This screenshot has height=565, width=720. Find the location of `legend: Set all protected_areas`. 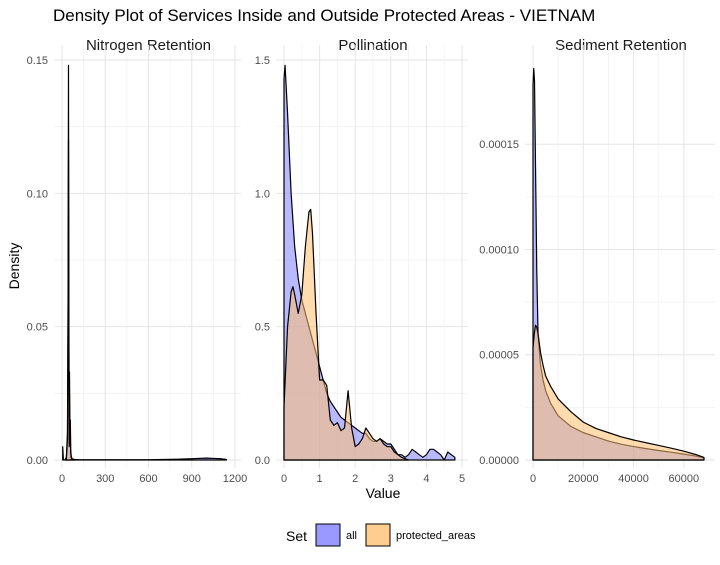

legend: Set all protected_areas is located at coordinates (381, 535).